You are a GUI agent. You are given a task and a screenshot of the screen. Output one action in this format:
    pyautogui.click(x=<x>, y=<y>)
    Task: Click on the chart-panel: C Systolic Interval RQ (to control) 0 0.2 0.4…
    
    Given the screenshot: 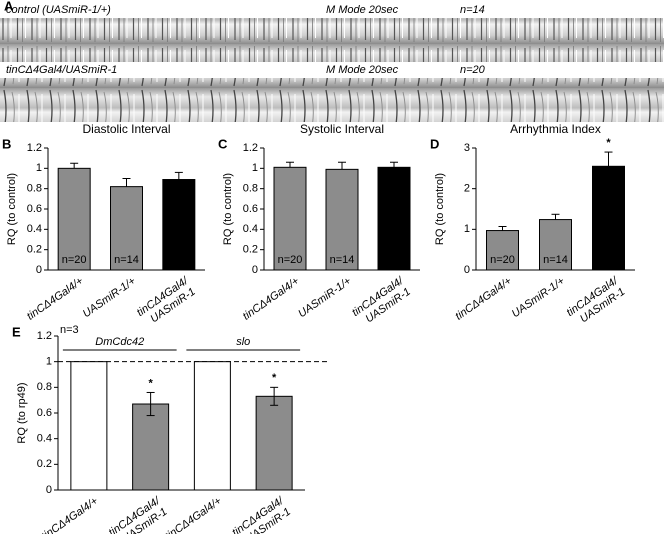 What is the action you would take?
    pyautogui.click(x=319, y=225)
    